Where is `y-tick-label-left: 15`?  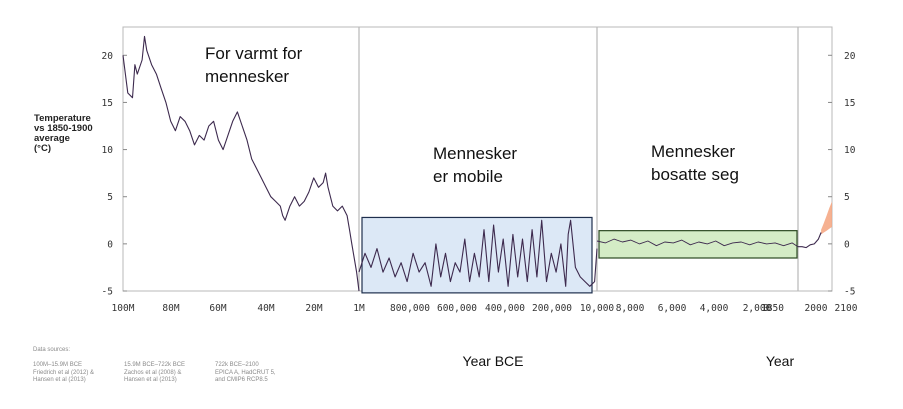
y-tick-label-left: 15 is located at coordinates (107, 103).